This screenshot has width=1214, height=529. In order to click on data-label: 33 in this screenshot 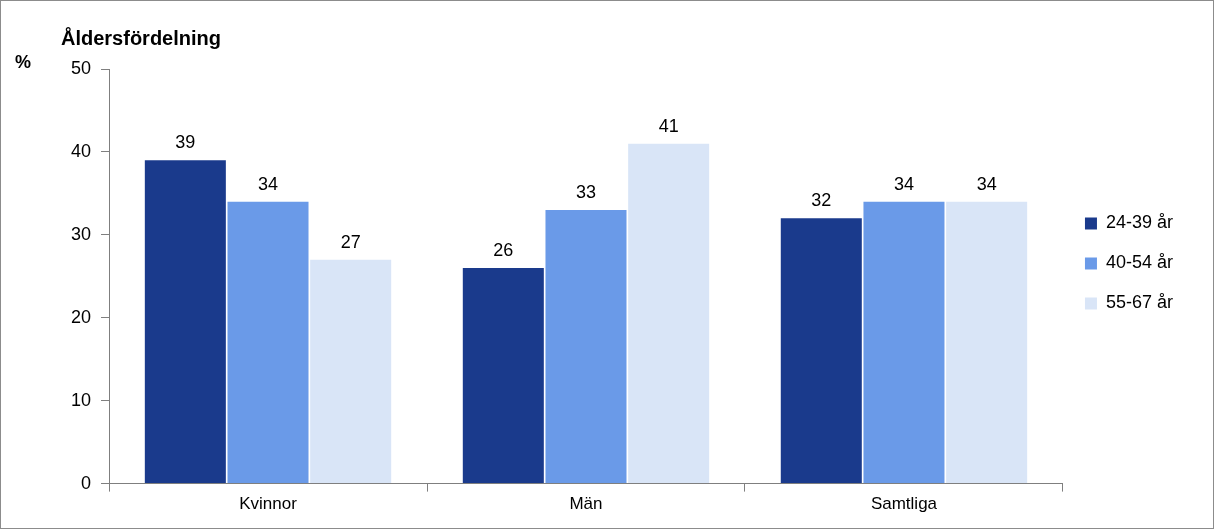, I will do `click(585, 191)`.